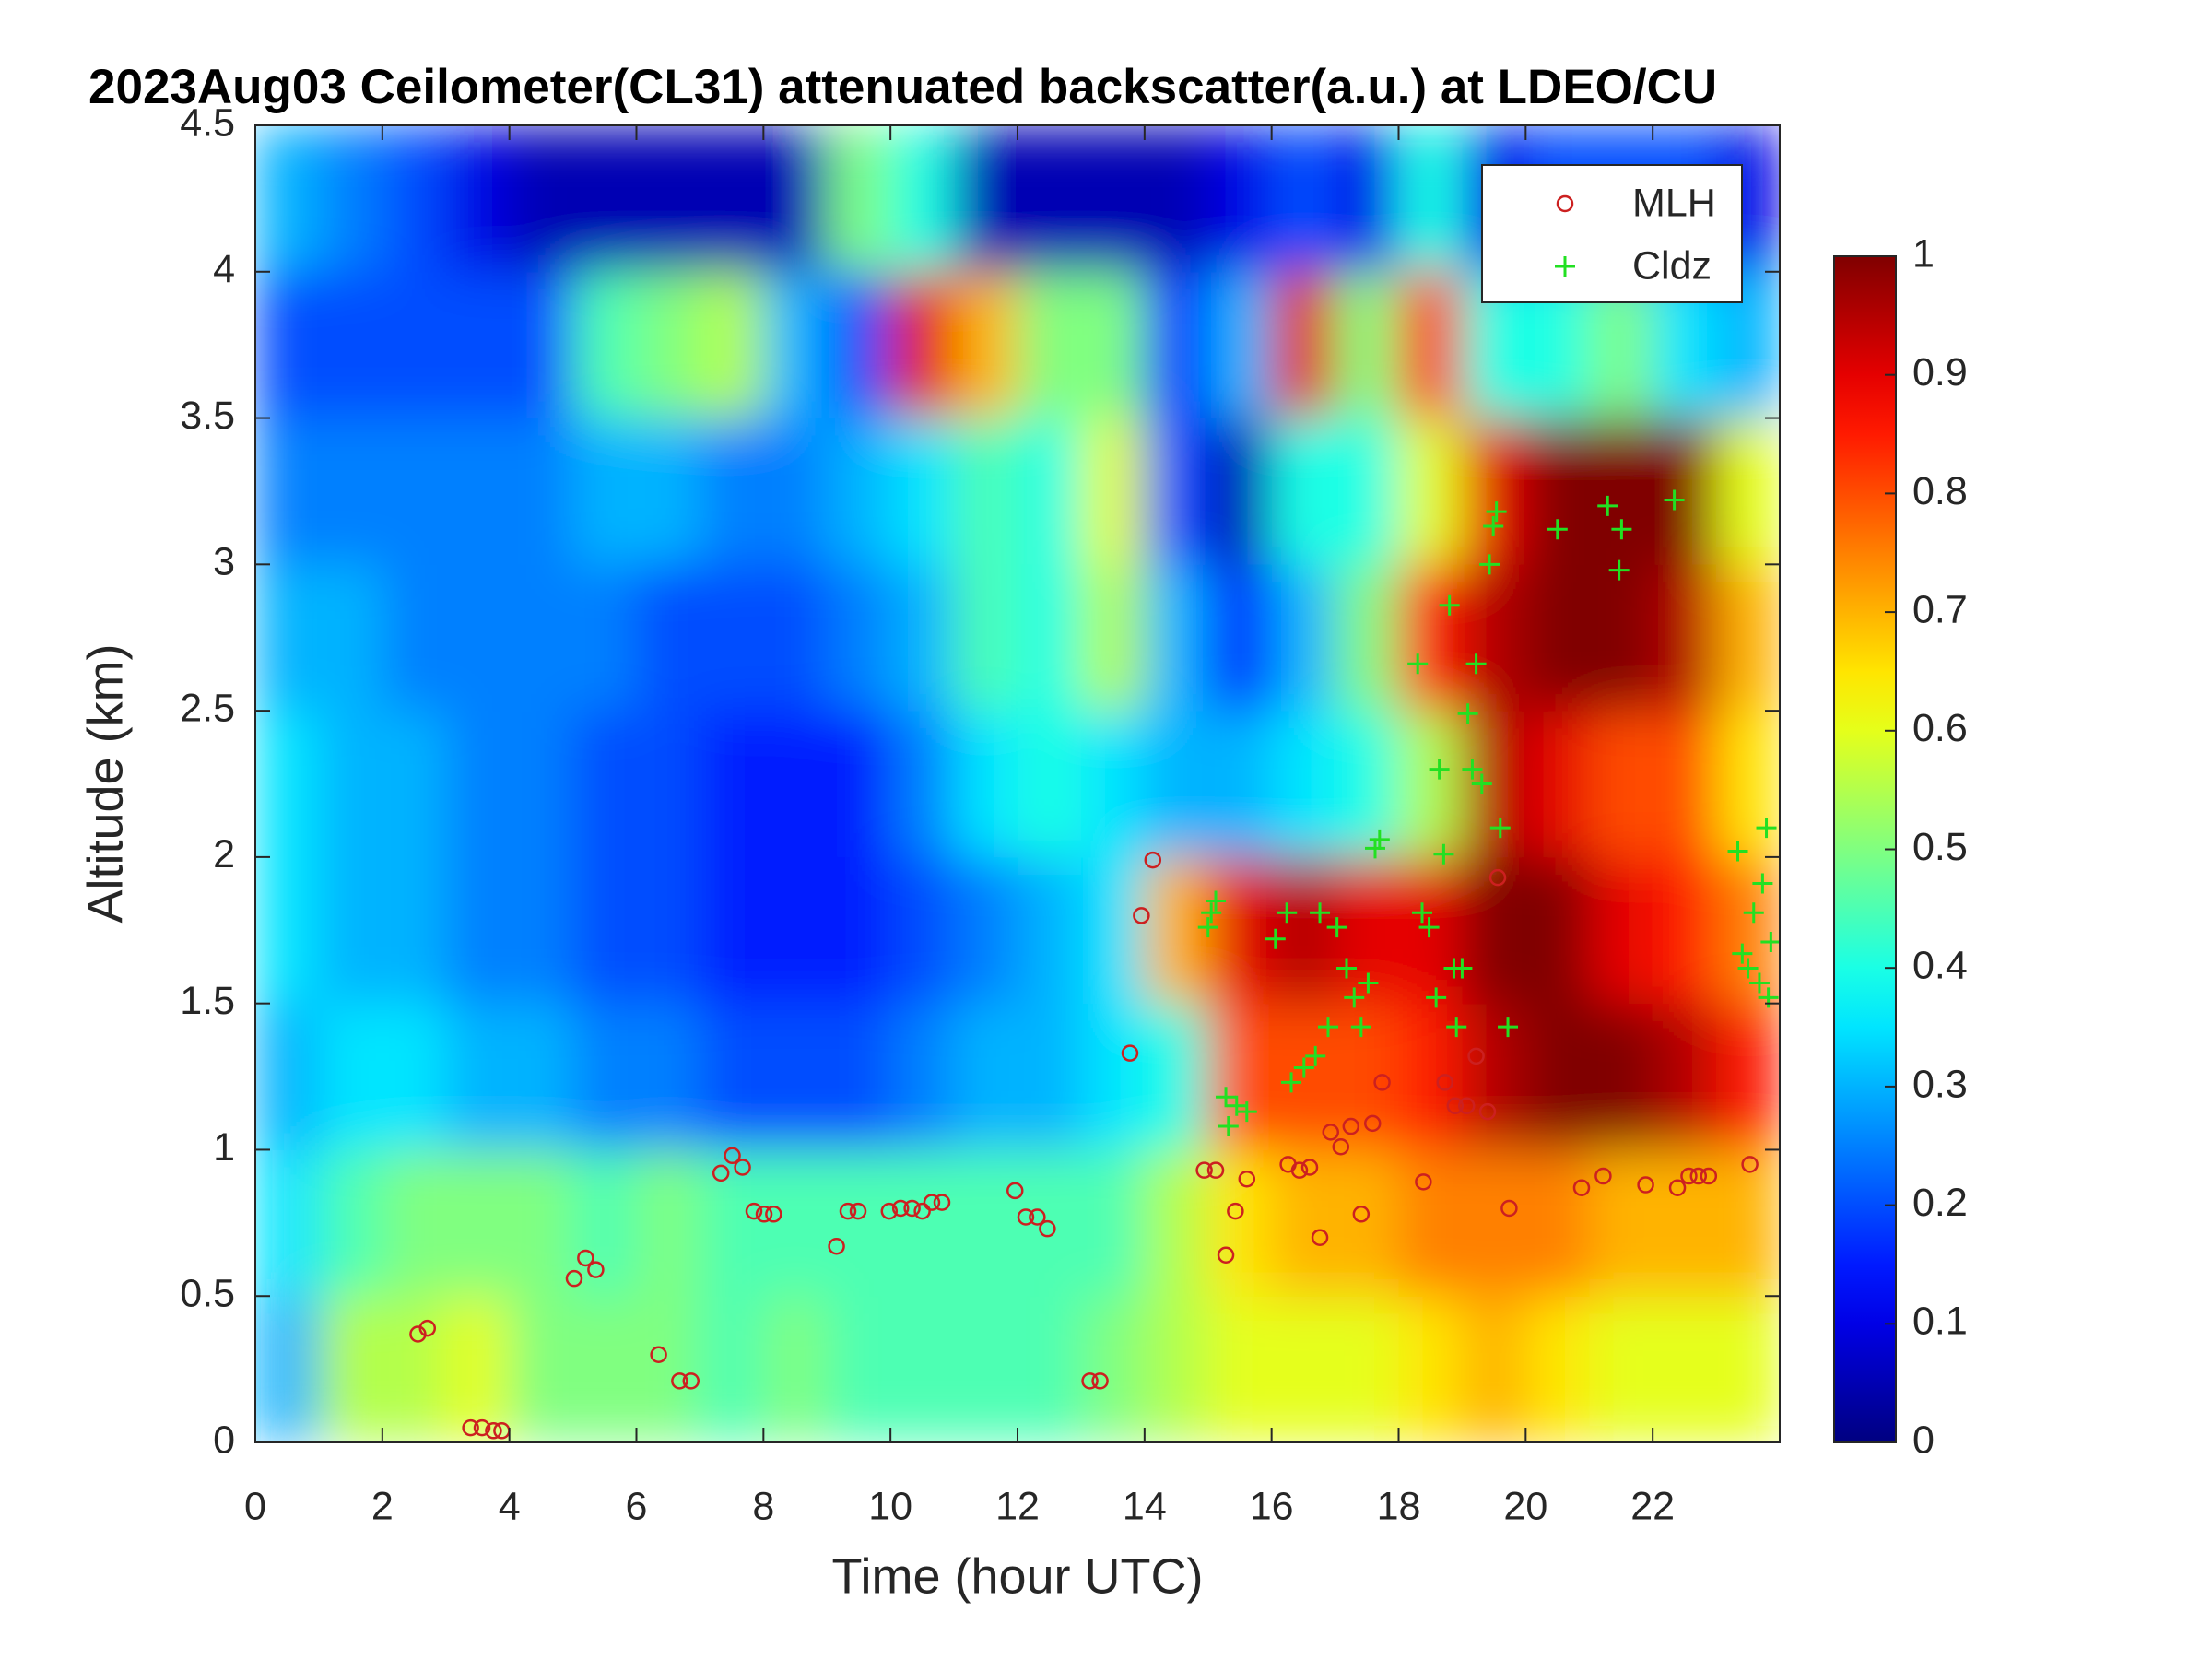 Image resolution: width=2212 pixels, height=1659 pixels. I want to click on colorbar-tick-label: 0.3, so click(1940, 1084).